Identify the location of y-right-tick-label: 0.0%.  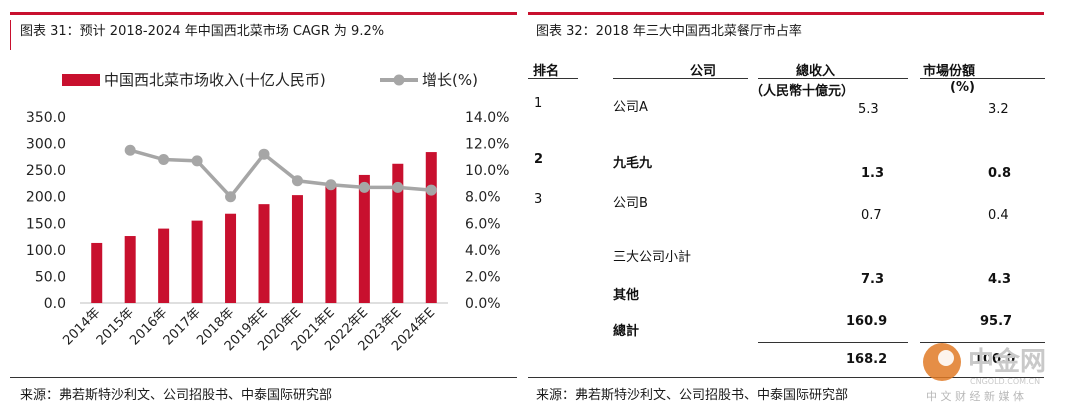
(483, 304).